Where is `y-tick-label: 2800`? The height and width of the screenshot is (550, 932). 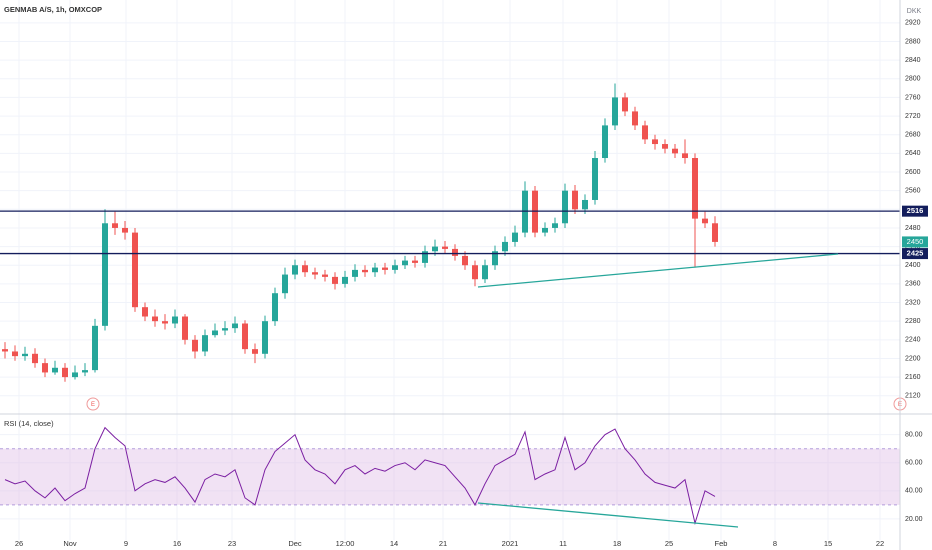 y-tick-label: 2800 is located at coordinates (913, 79).